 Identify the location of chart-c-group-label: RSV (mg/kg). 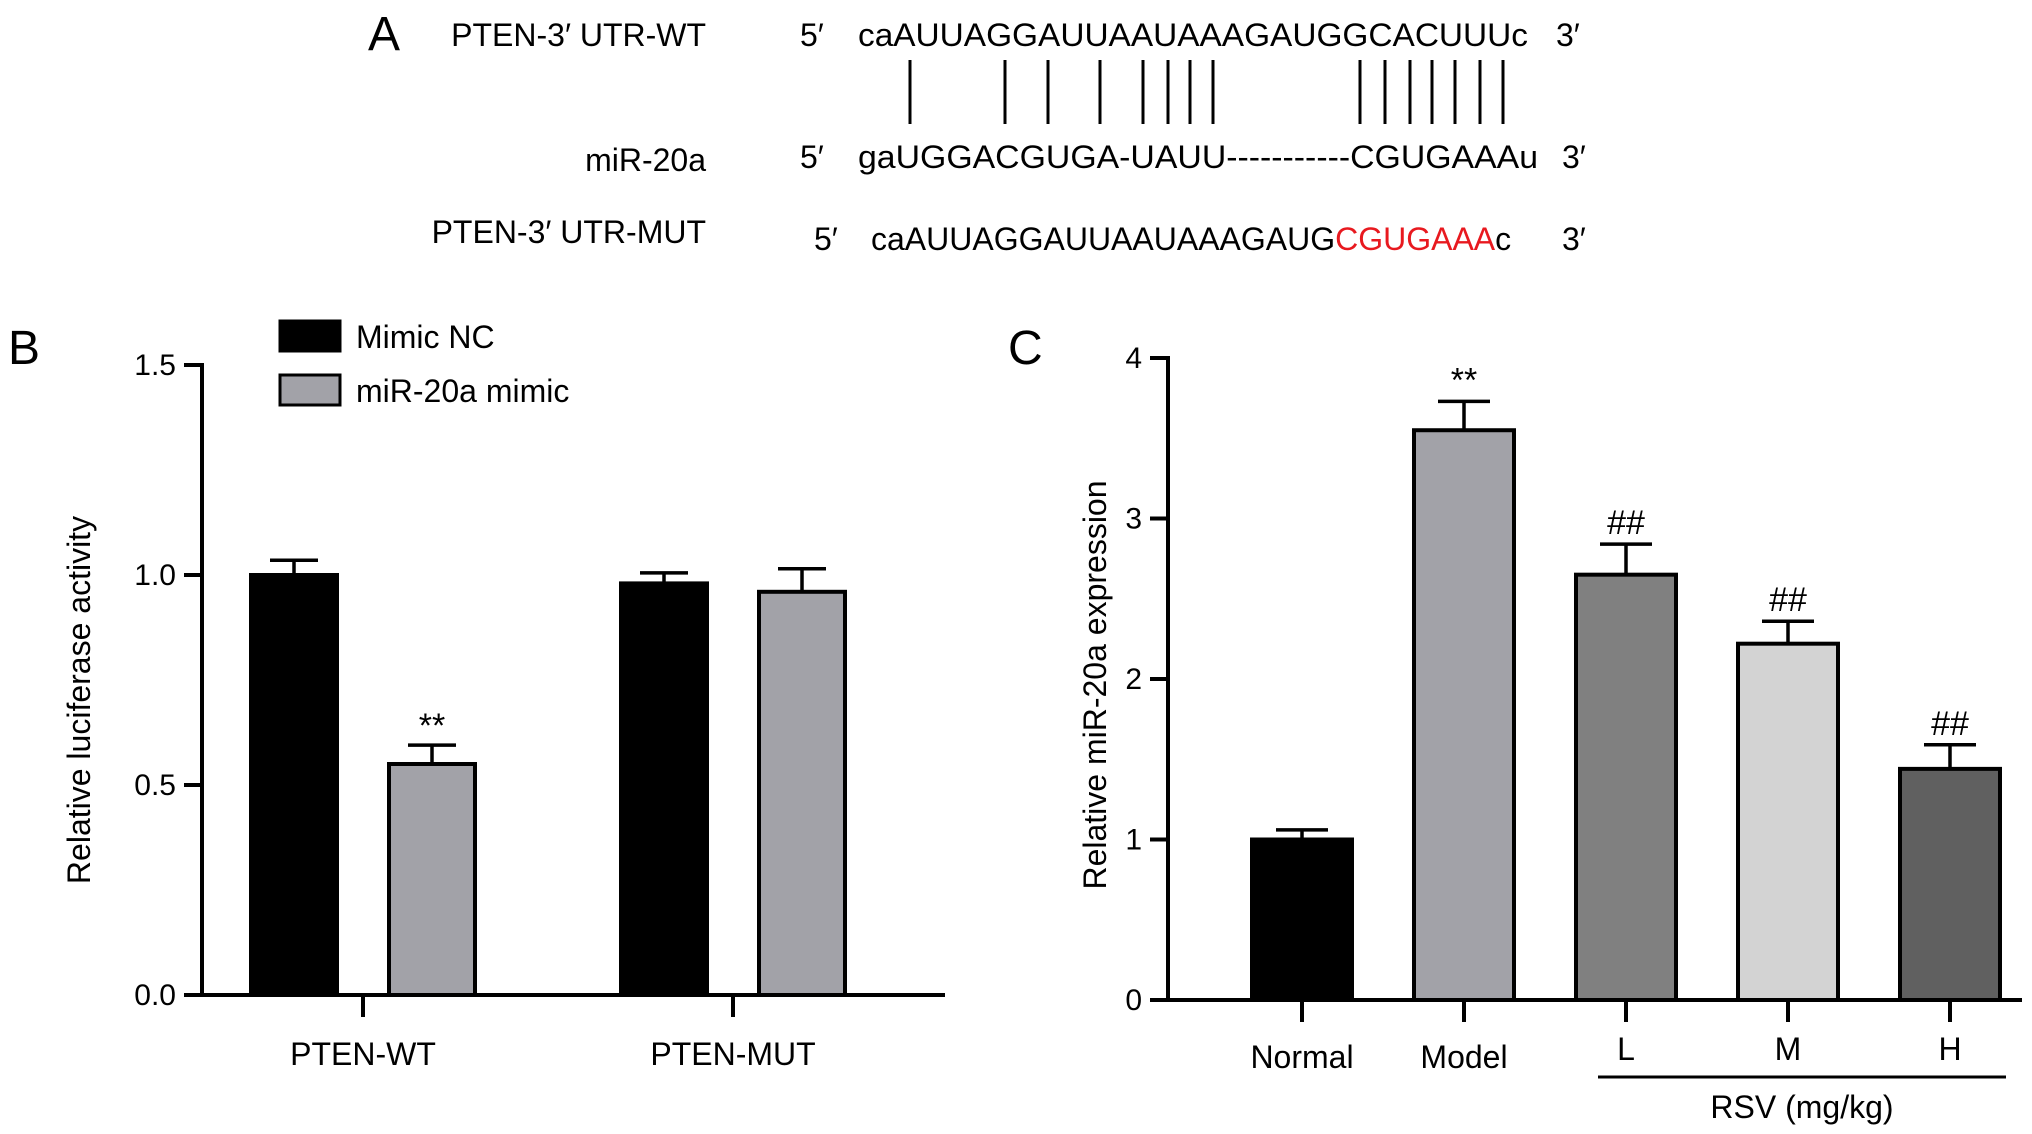
(1801, 1107).